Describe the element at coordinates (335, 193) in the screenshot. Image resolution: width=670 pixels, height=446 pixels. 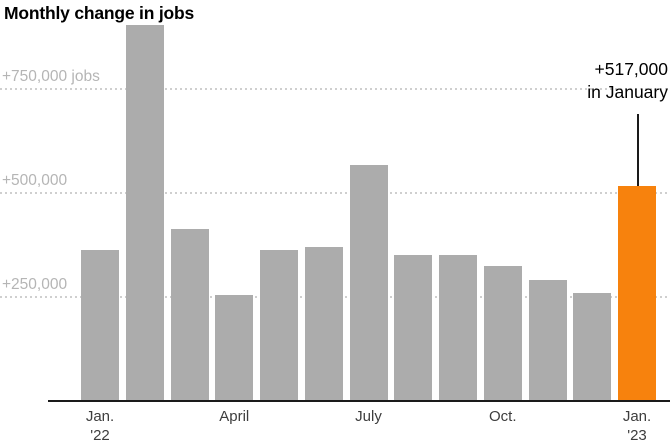
I see `gridline-500k` at that location.